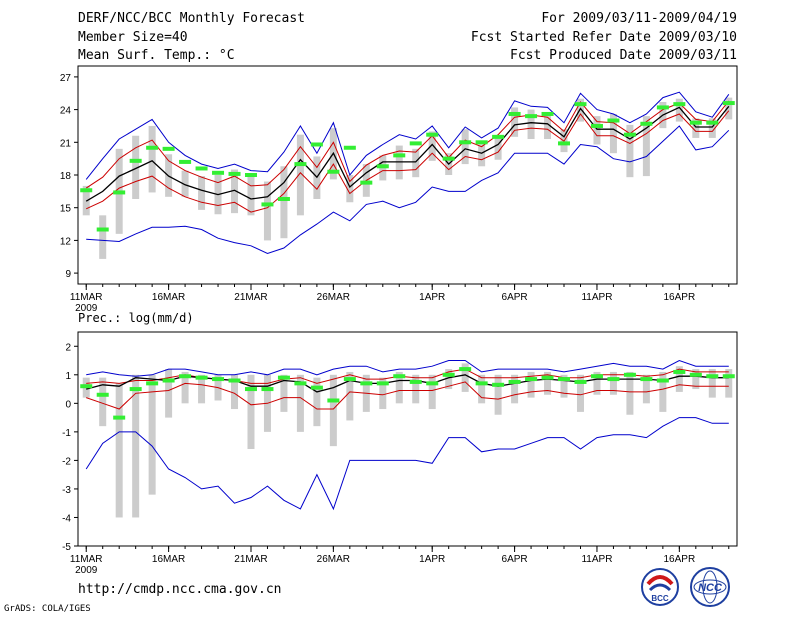  What do you see at coordinates (333, 297) in the screenshot?
I see `x-tick-label: 26MAR` at bounding box center [333, 297].